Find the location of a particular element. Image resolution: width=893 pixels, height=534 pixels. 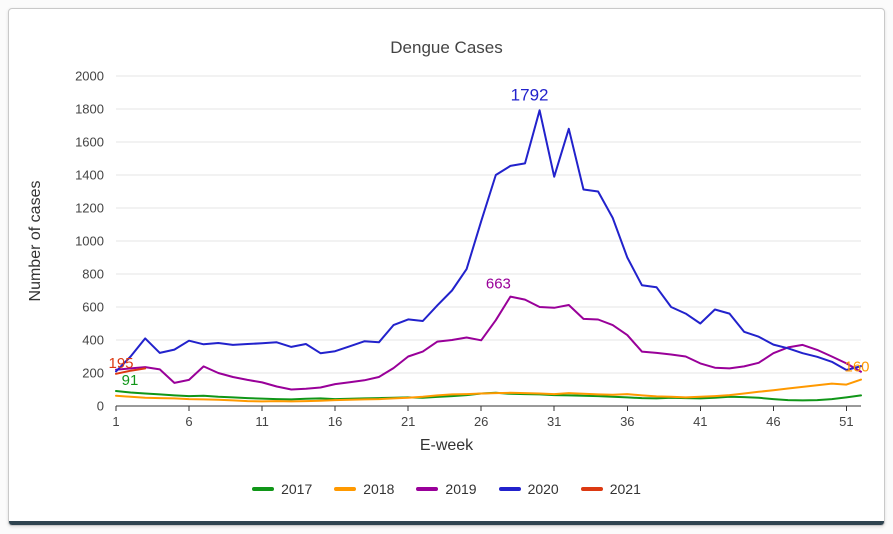

chart-legend: 2017 2018 2019 2020 2021 is located at coordinates (446, 489).